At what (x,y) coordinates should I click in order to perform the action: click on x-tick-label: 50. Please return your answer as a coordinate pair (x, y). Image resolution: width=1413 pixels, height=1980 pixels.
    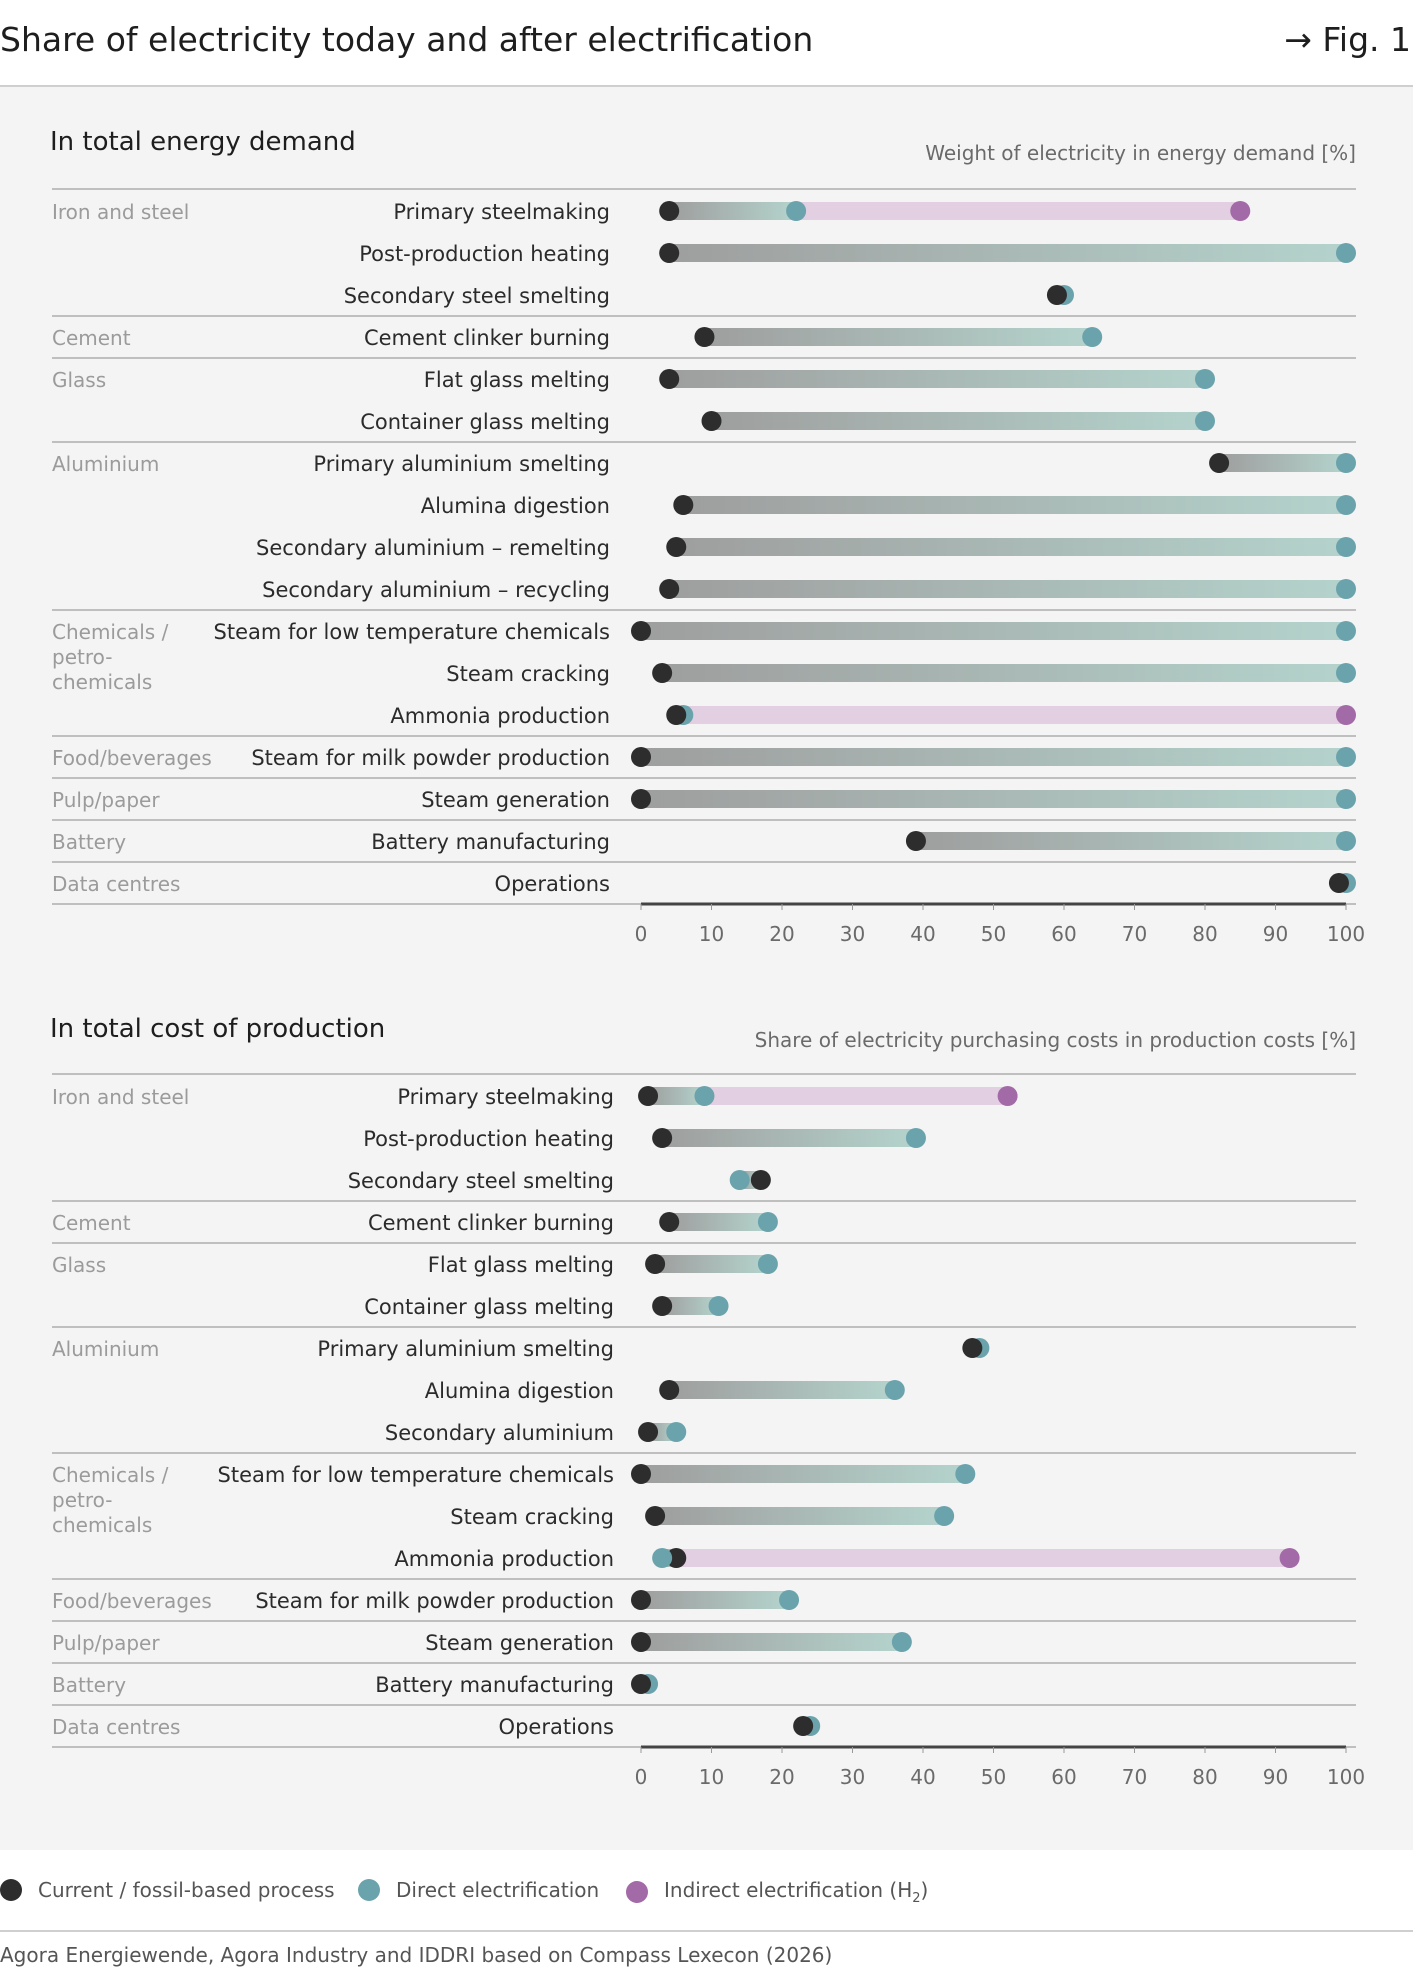
    Looking at the image, I should click on (993, 934).